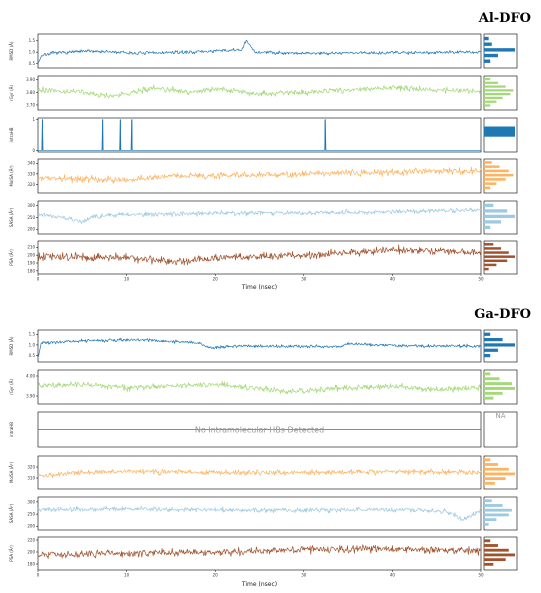 The height and width of the screenshot is (593, 541). What do you see at coordinates (127, 279) in the screenshot?
I see `x-tick-label: 10` at bounding box center [127, 279].